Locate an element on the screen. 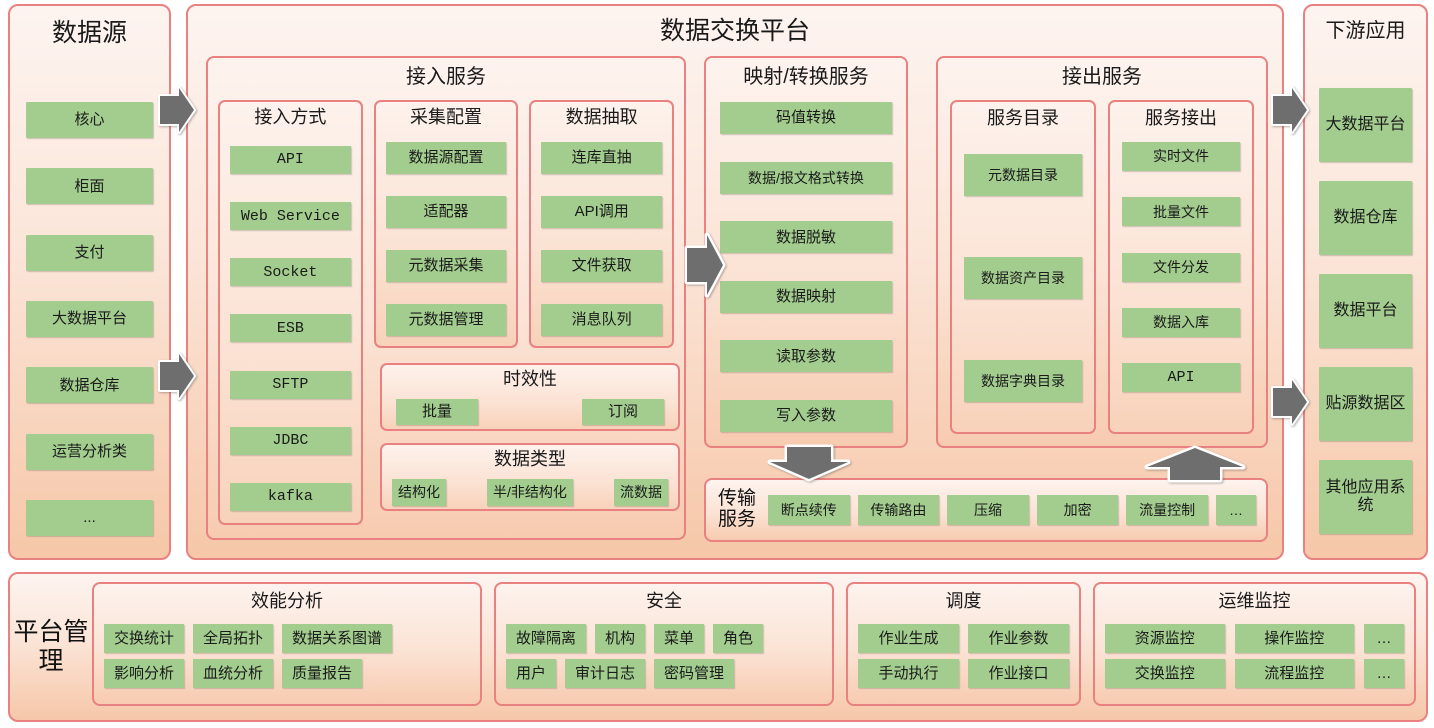 The height and width of the screenshot is (728, 1434). service-catalog-title: 服务目录 is located at coordinates (1023, 118).